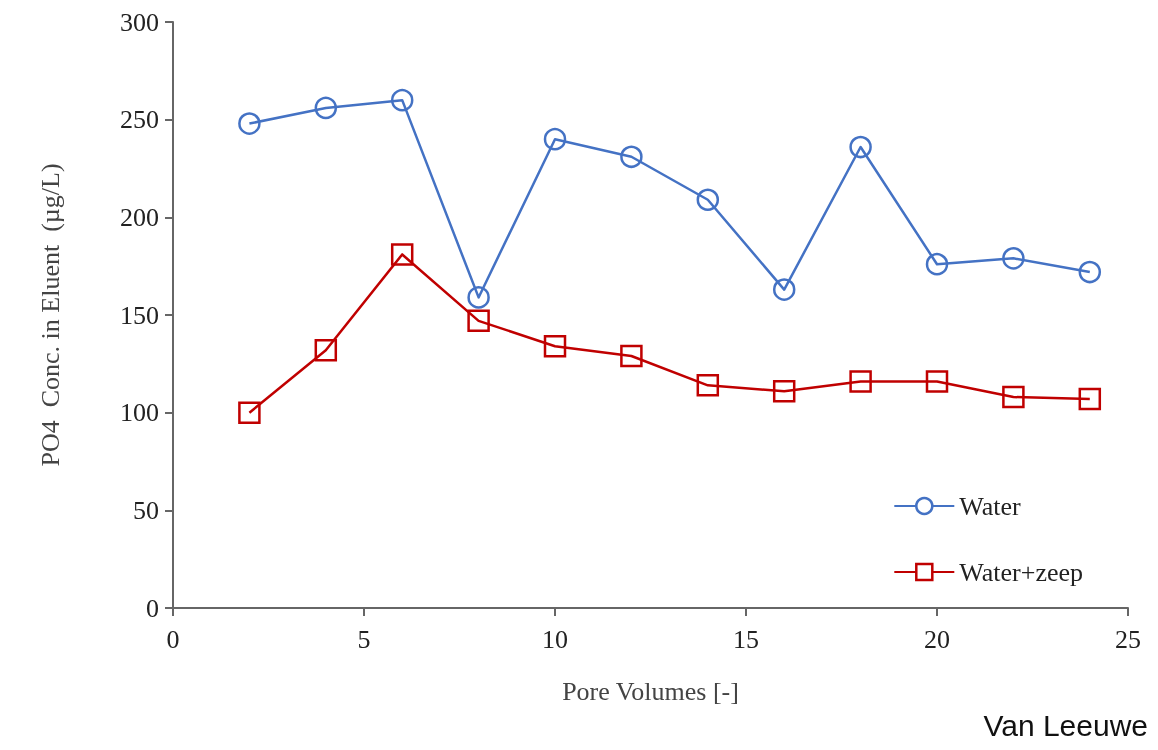  Describe the element at coordinates (555, 639) in the screenshot. I see `x-tick-label: 10` at that location.